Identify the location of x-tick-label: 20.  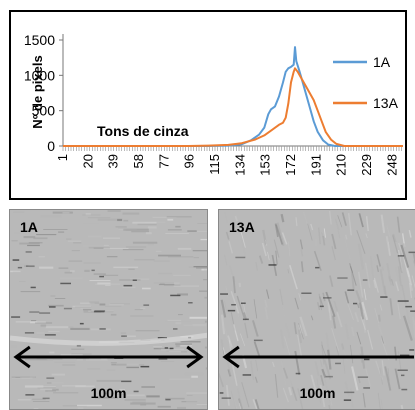
(87, 161).